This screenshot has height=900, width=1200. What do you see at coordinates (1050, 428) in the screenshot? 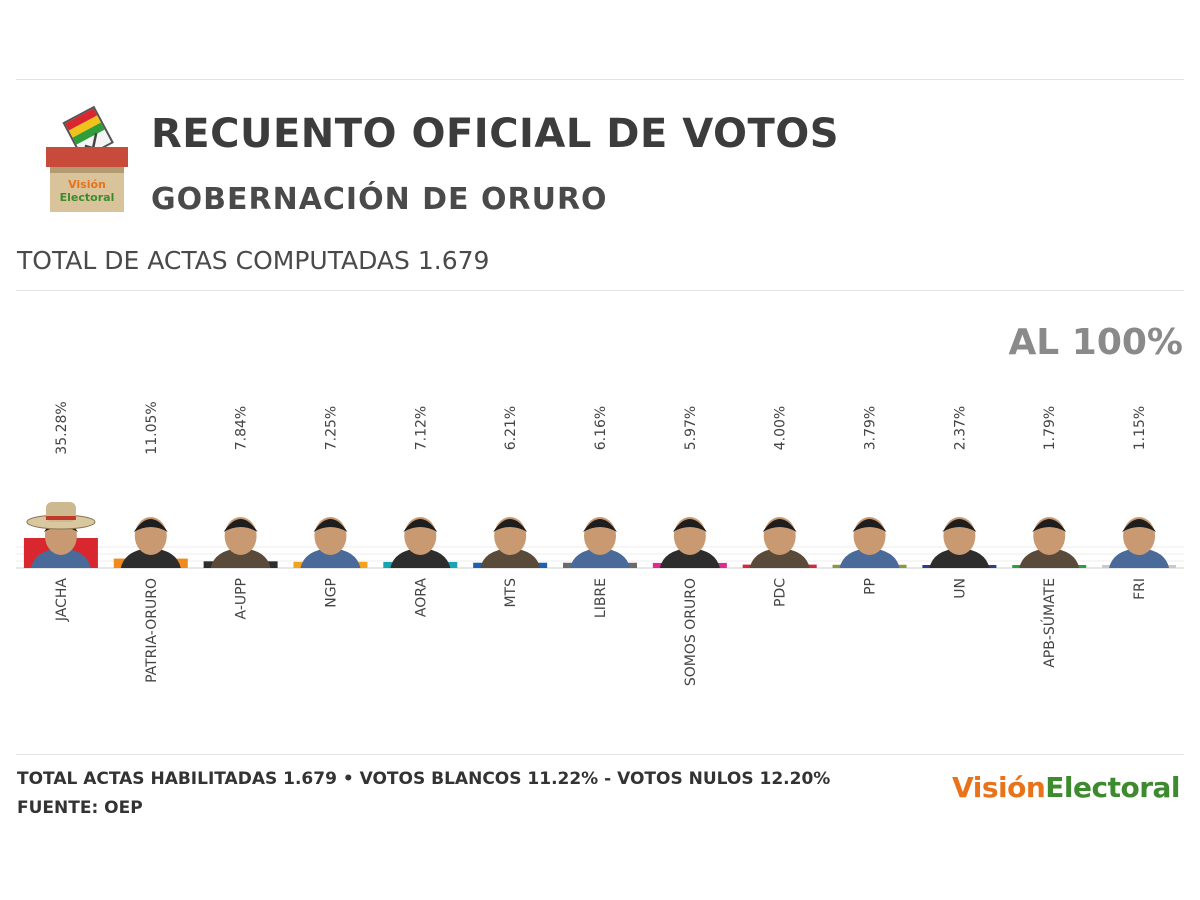
I see `value-label-11: 1.79%` at bounding box center [1050, 428].